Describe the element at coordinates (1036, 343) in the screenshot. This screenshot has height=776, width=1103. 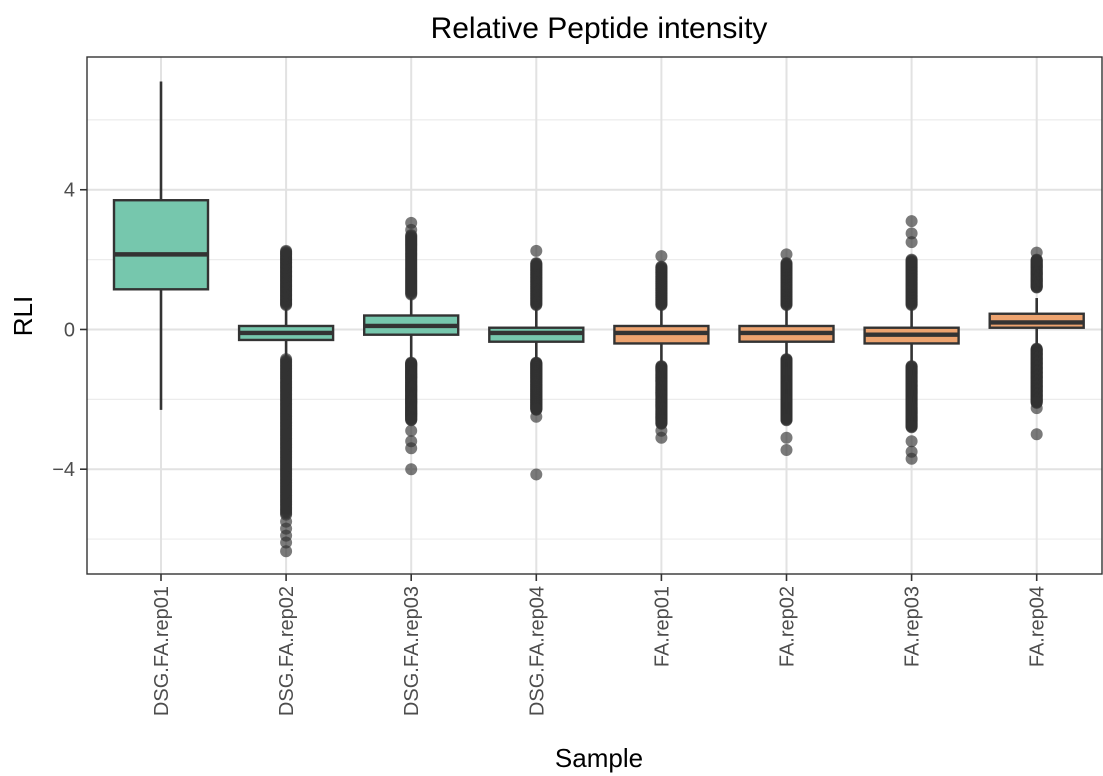
I see `box-FA.rep04` at that location.